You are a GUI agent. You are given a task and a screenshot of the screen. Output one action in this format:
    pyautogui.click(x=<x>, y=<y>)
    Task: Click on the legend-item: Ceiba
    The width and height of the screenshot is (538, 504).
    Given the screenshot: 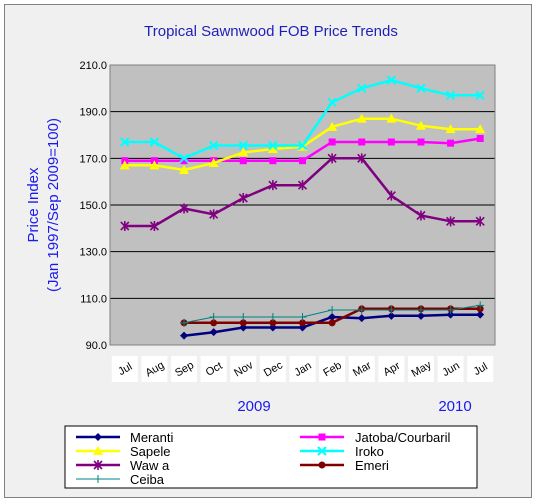 What is the action you would take?
    pyautogui.click(x=120, y=479)
    